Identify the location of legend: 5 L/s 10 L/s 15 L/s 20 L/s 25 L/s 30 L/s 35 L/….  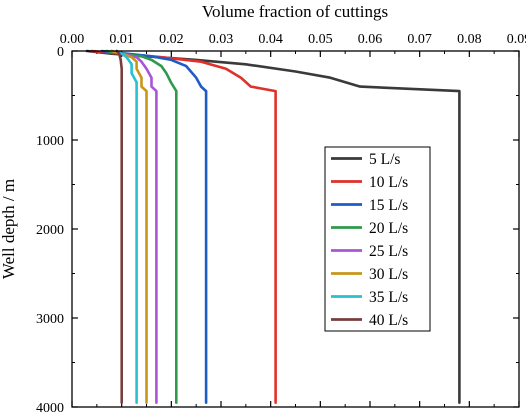
(377, 239).